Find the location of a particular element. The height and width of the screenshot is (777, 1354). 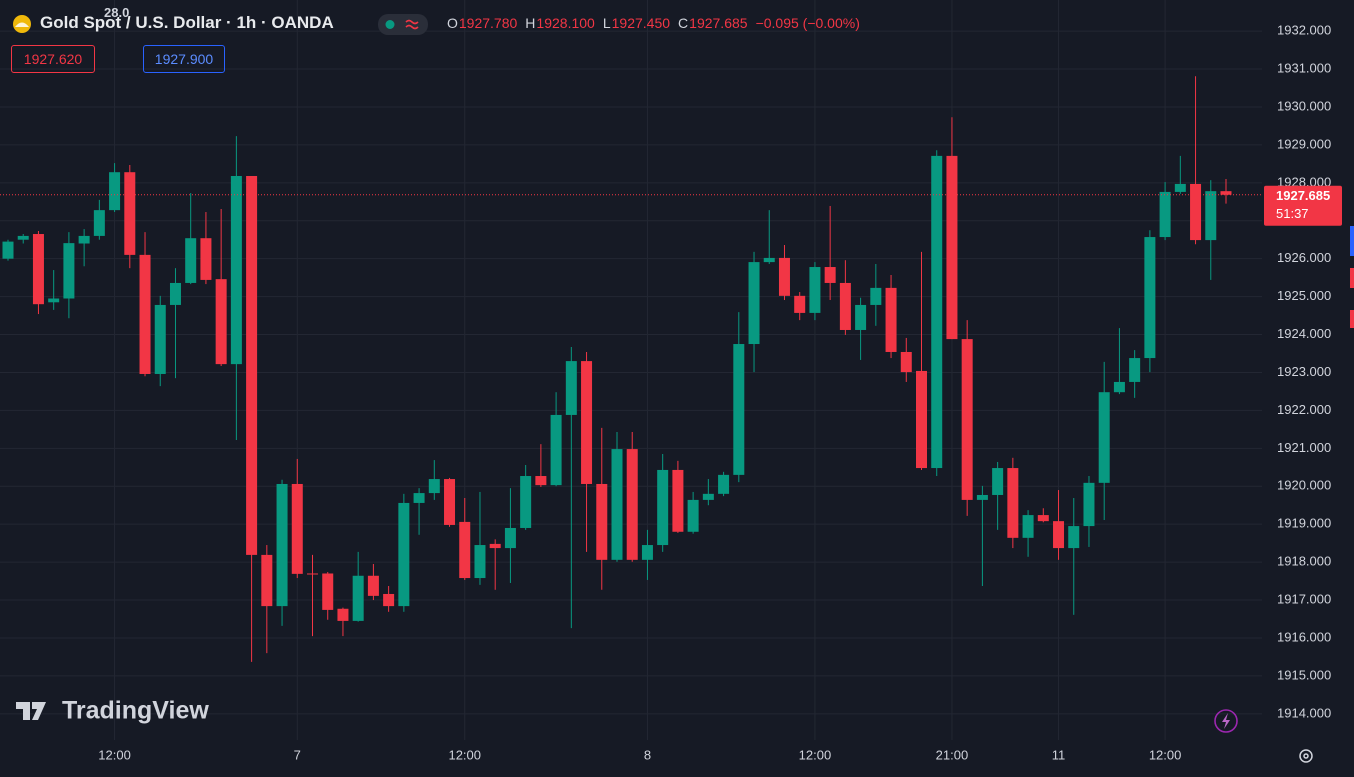

y-tick-label: 1929.000 is located at coordinates (1304, 143).